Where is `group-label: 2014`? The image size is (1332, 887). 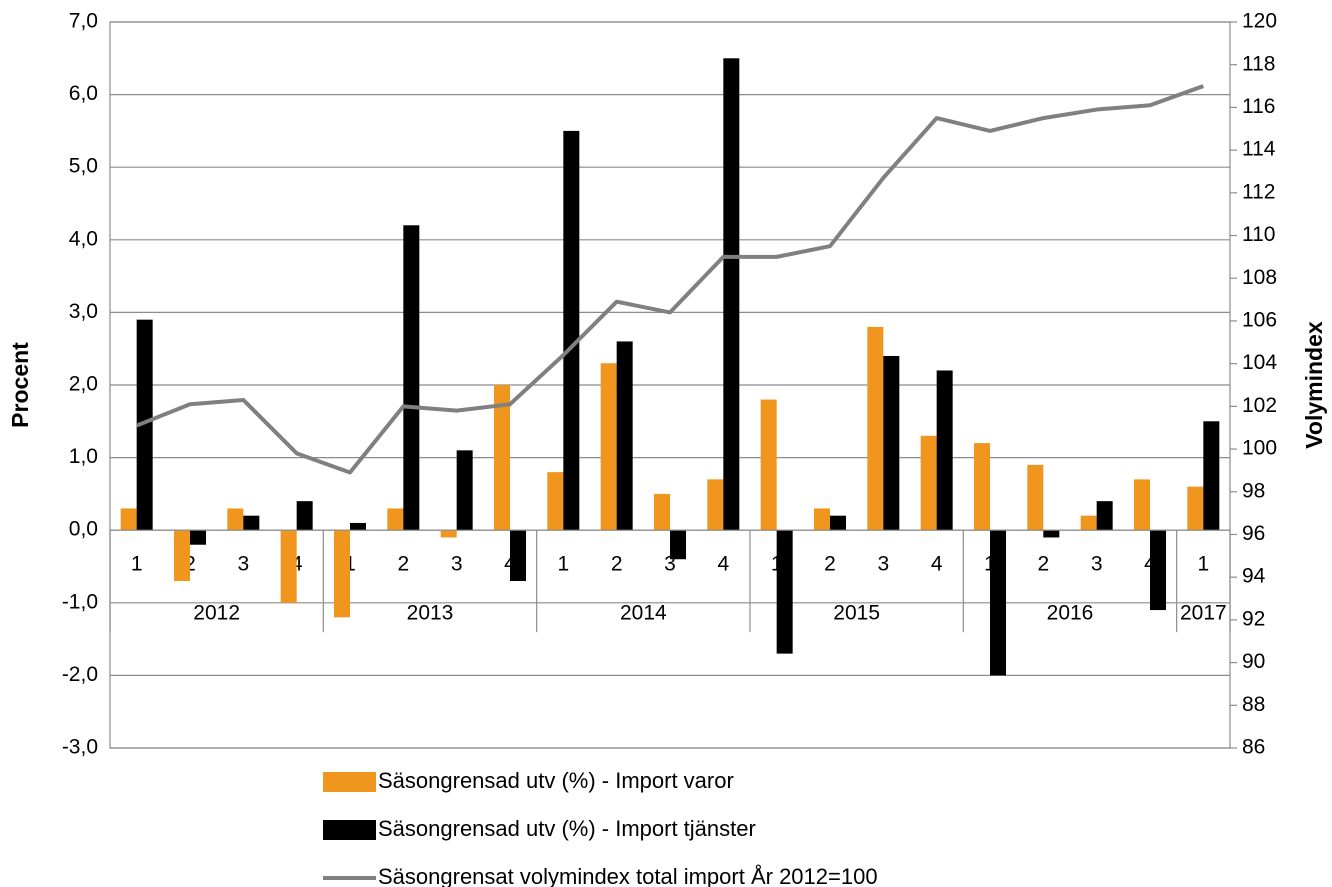
group-label: 2014 is located at coordinates (643, 613).